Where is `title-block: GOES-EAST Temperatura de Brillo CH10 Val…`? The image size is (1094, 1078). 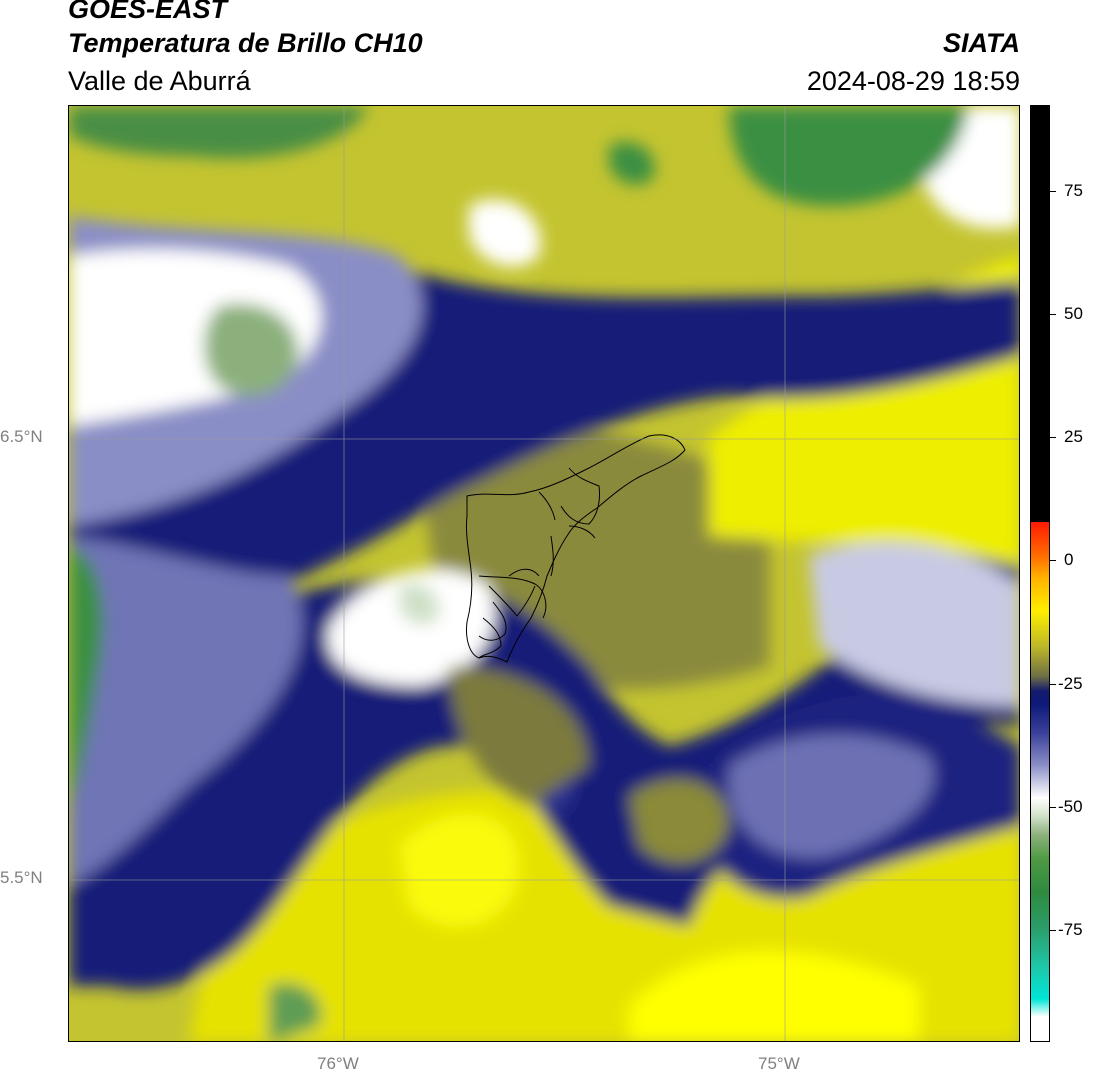
title-block: GOES-EAST Temperatura de Brillo CH10 Val… is located at coordinates (544, 52).